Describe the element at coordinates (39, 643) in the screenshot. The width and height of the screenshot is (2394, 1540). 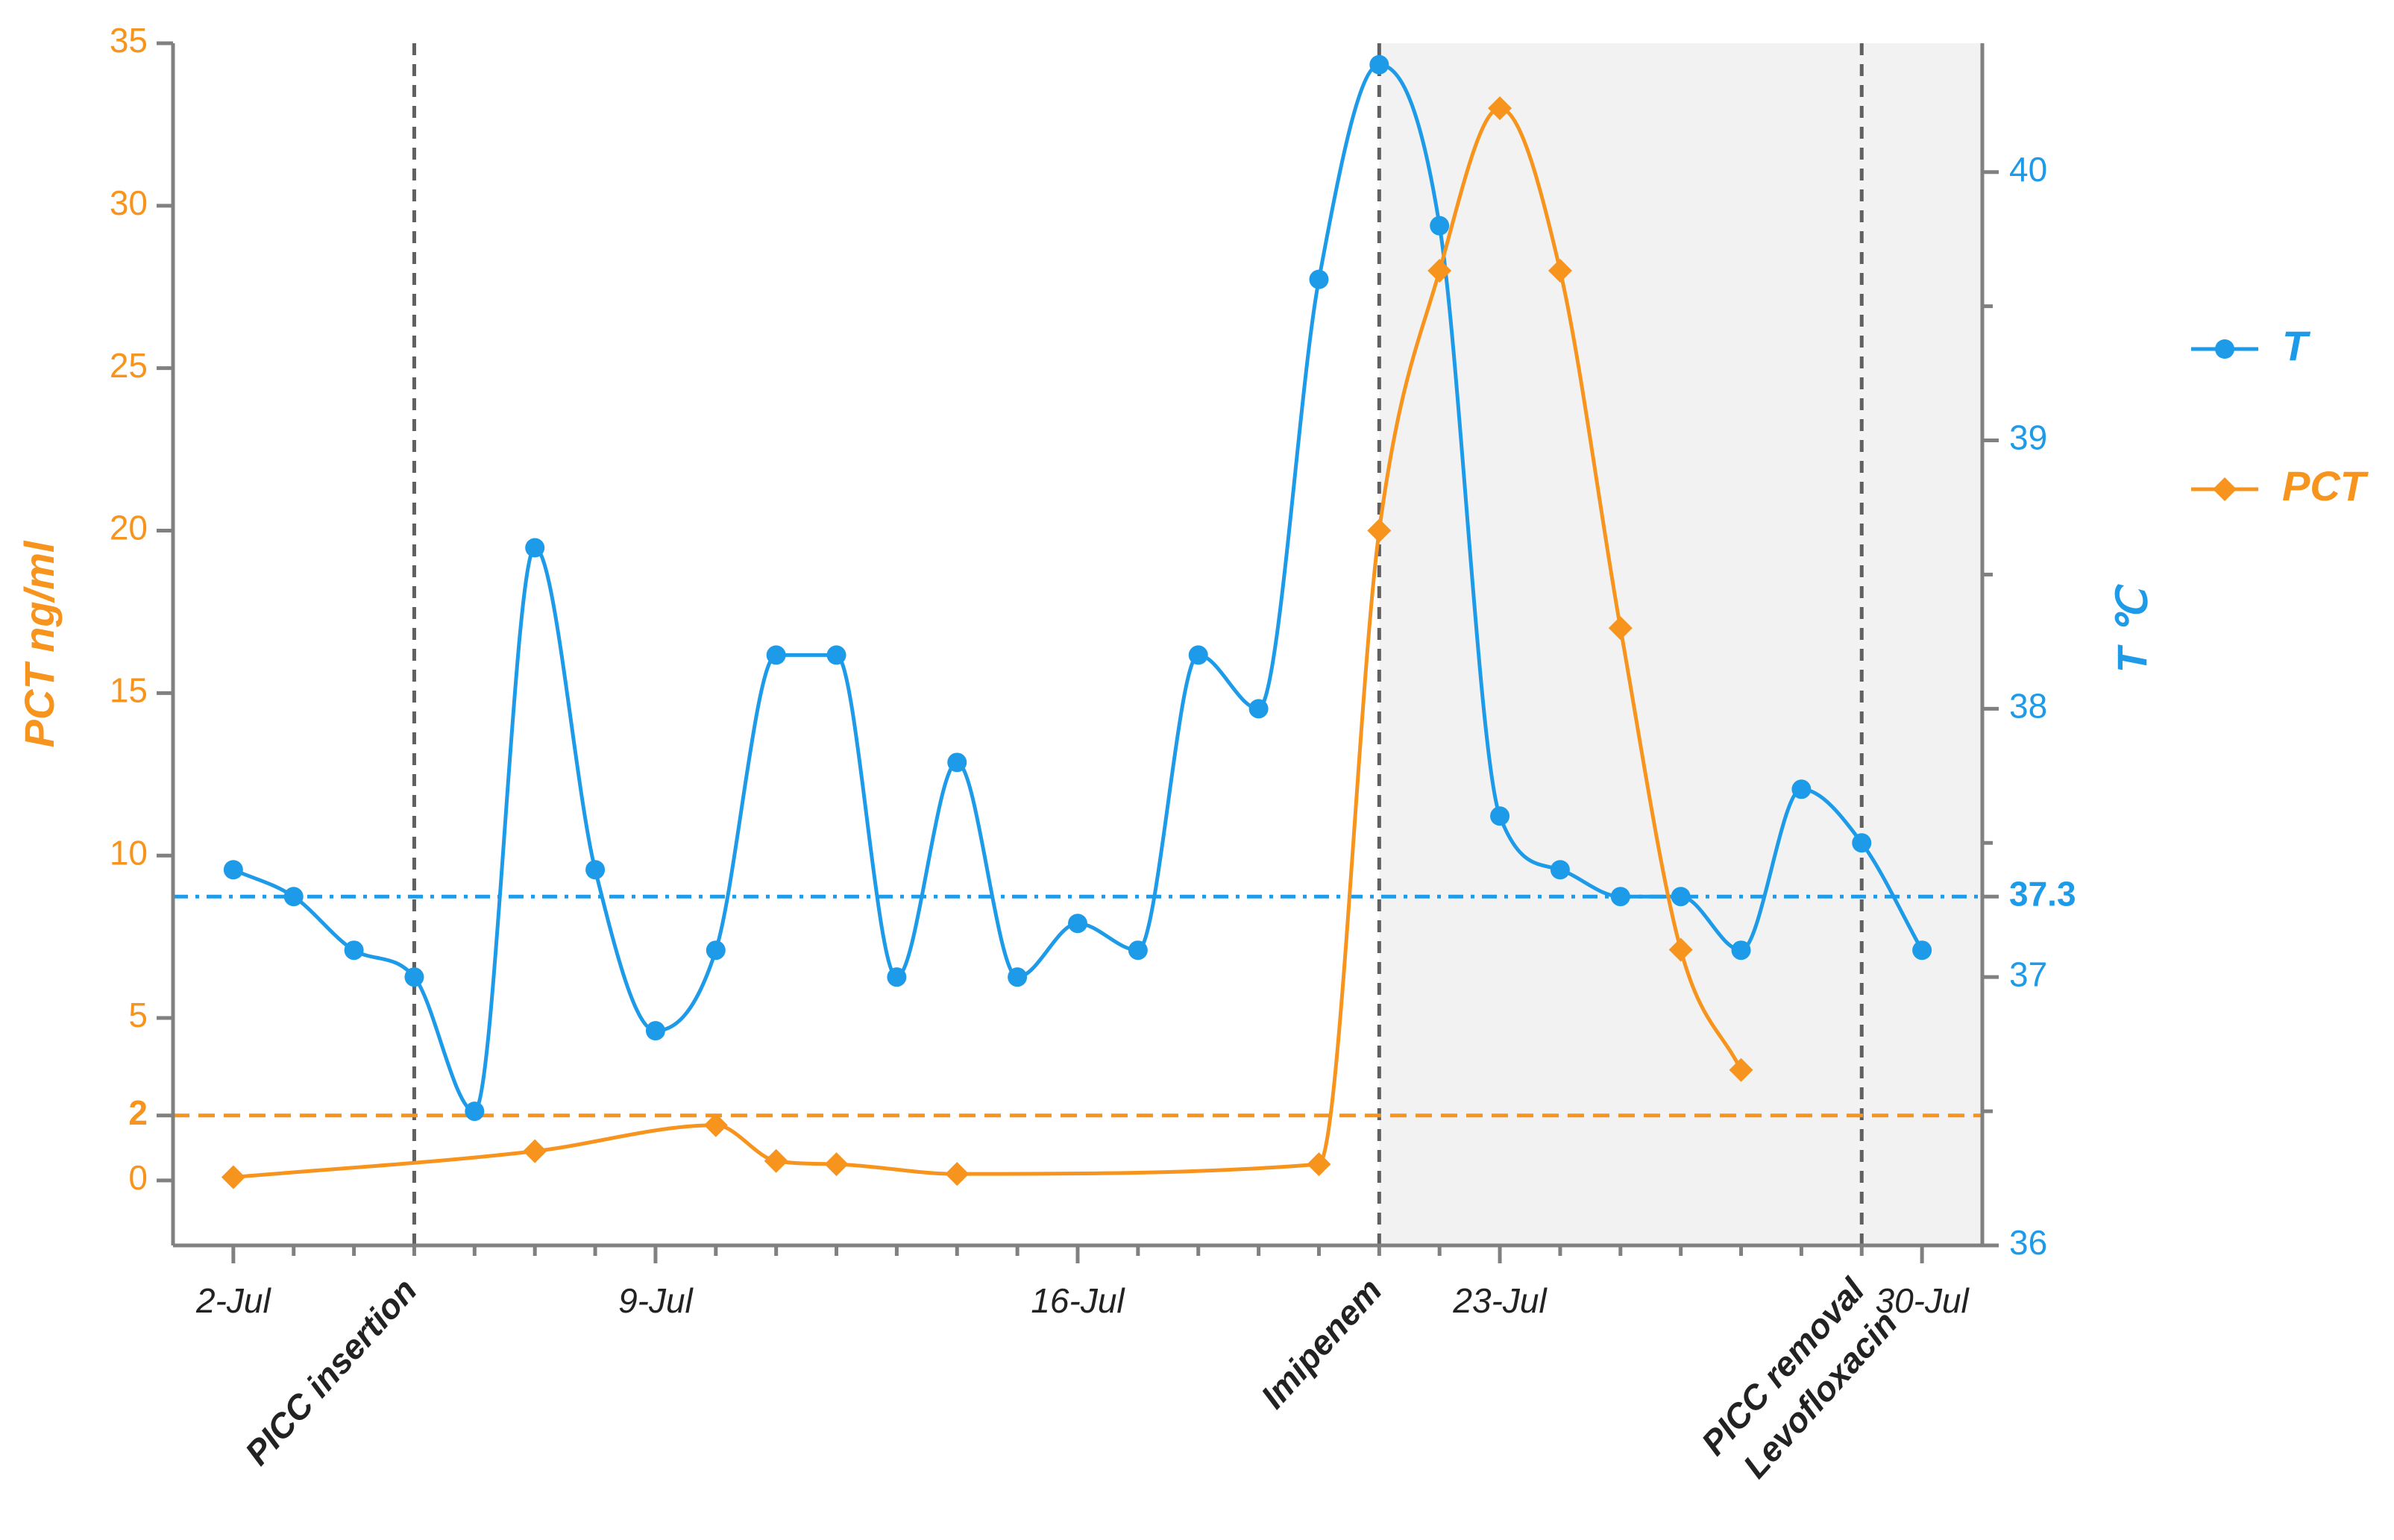
I see `left-axis-title: PCT ng/ml` at that location.